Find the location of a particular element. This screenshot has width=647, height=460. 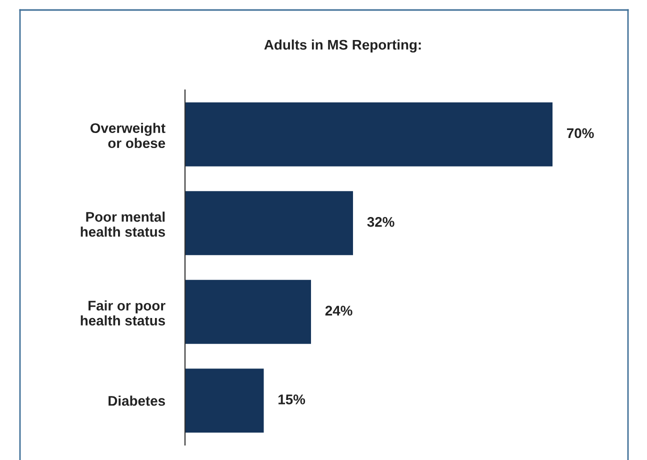

data-label: 32% is located at coordinates (380, 222).